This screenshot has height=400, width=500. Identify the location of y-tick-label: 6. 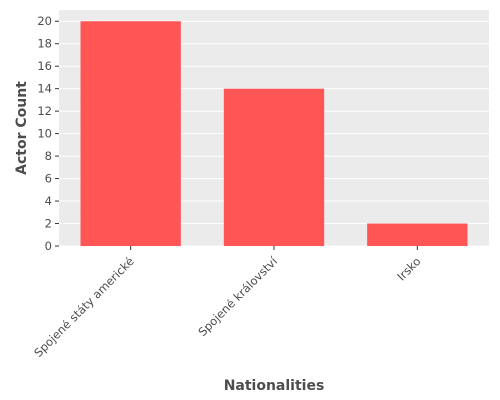
(48, 179).